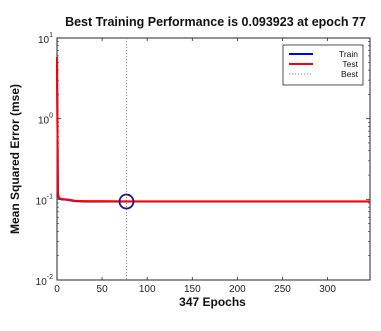 This screenshot has width=381, height=331. I want to click on x-tick-label: 250, so click(282, 289).